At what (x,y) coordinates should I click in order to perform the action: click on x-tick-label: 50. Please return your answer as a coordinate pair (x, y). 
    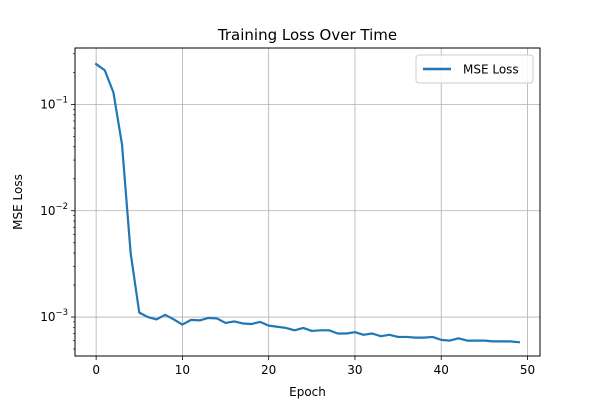
    Looking at the image, I should click on (527, 370).